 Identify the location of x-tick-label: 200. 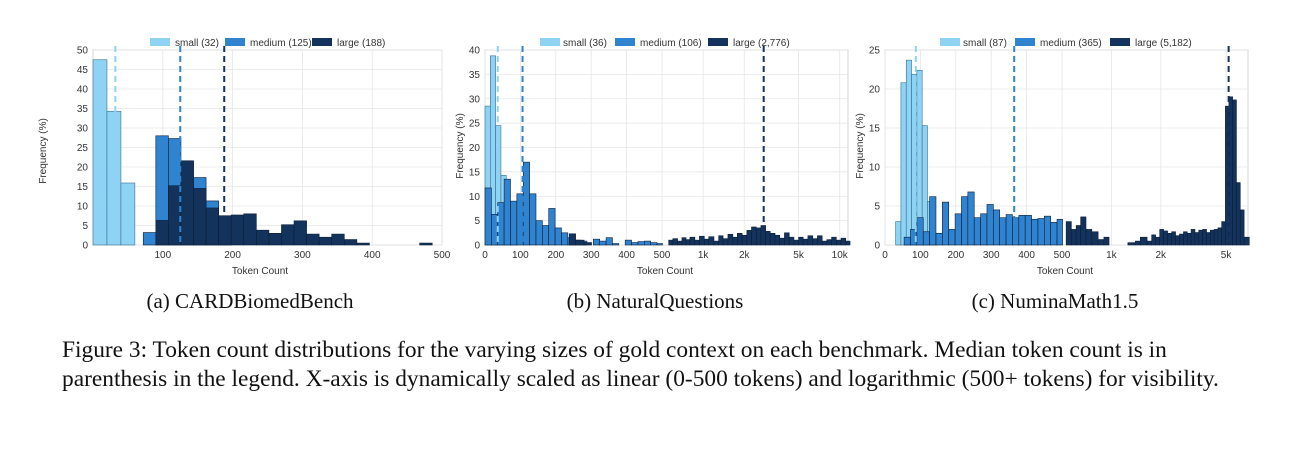
(232, 255).